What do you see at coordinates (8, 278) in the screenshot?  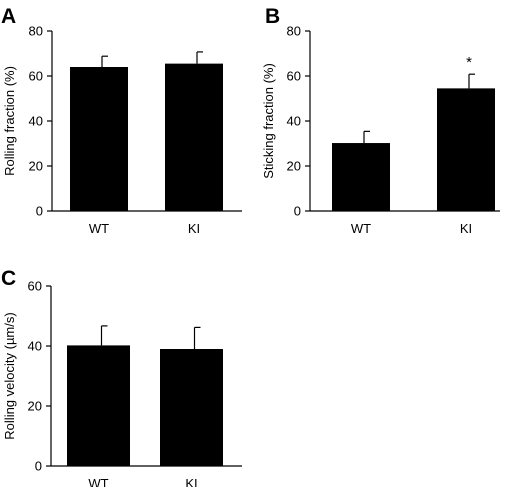 I see `panel-letter: C` at bounding box center [8, 278].